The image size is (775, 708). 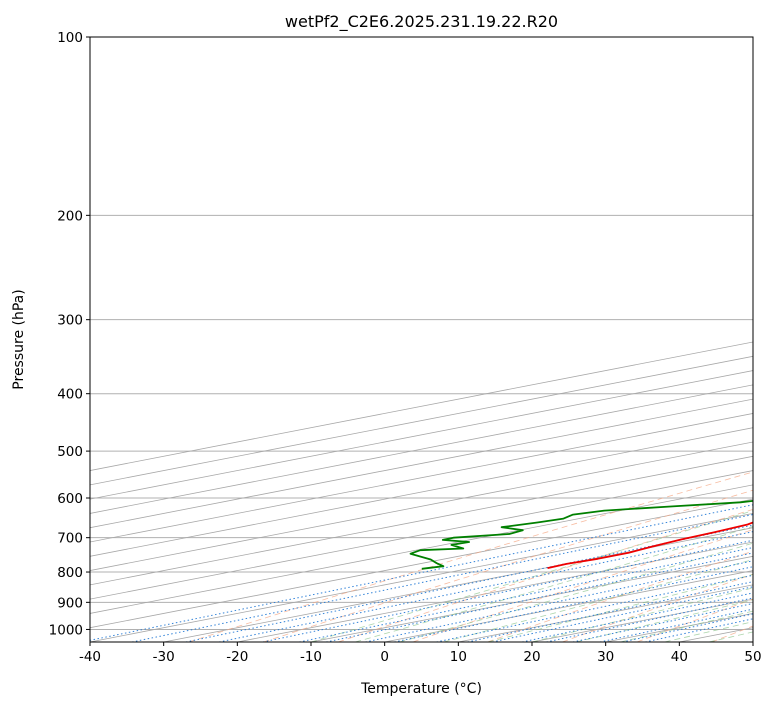 What do you see at coordinates (70, 321) in the screenshot?
I see `y-tick-label: 300` at bounding box center [70, 321].